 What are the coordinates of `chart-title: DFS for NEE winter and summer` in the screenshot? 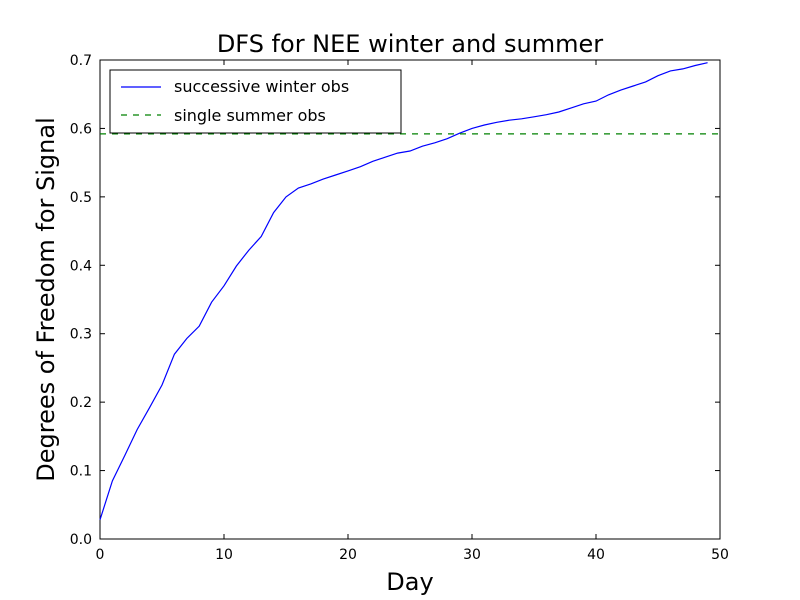 It's located at (410, 44).